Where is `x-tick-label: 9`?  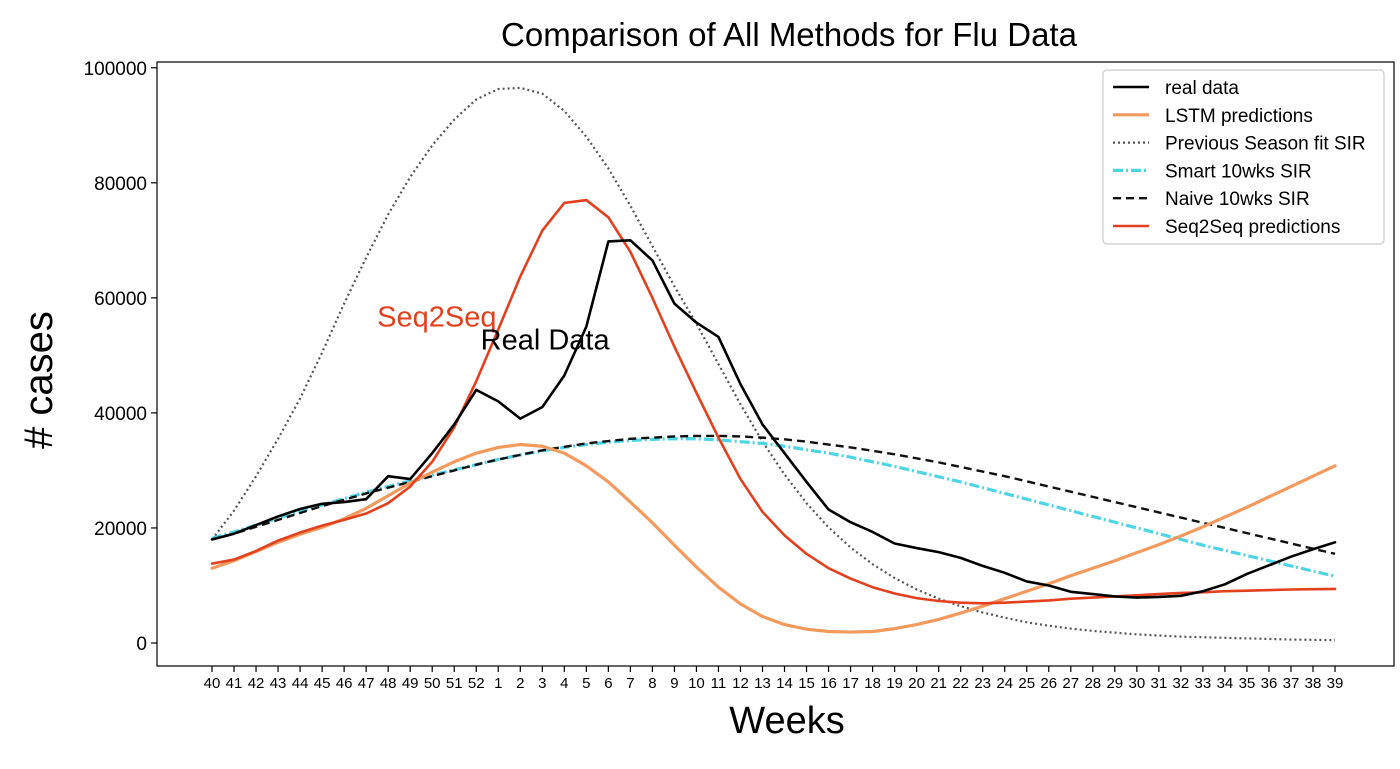
x-tick-label: 9 is located at coordinates (674, 683).